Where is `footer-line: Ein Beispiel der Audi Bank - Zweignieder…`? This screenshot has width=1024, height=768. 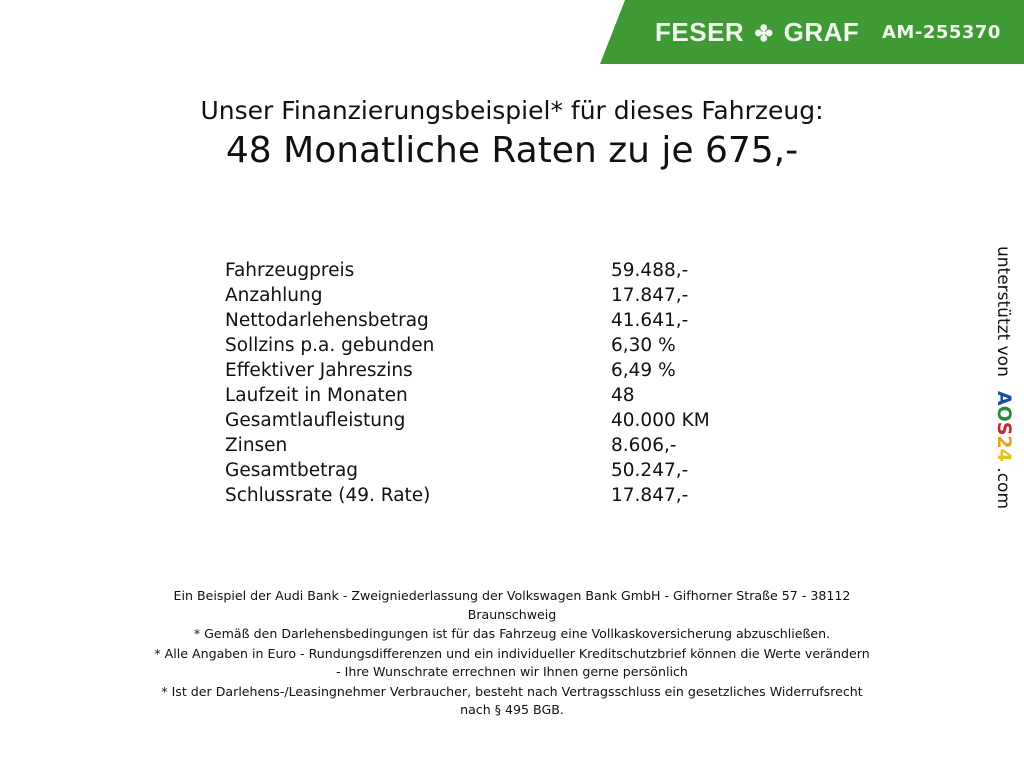
footer-line: Ein Beispiel der Audi Bank - Zweignieder… is located at coordinates (512, 595).